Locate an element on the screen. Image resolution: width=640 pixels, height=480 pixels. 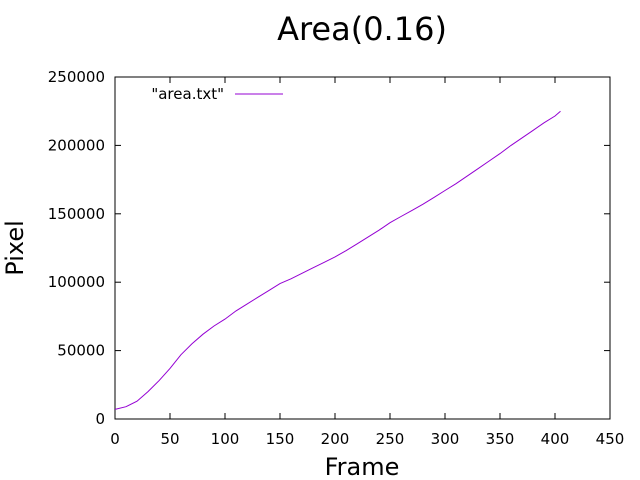
y-tick-label: 150000 is located at coordinates (76, 214).